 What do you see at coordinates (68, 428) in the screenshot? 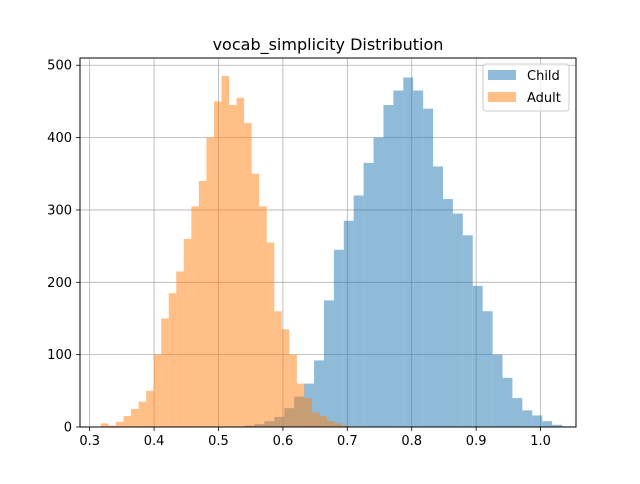
I see `y-tick-label-0: 0` at bounding box center [68, 428].